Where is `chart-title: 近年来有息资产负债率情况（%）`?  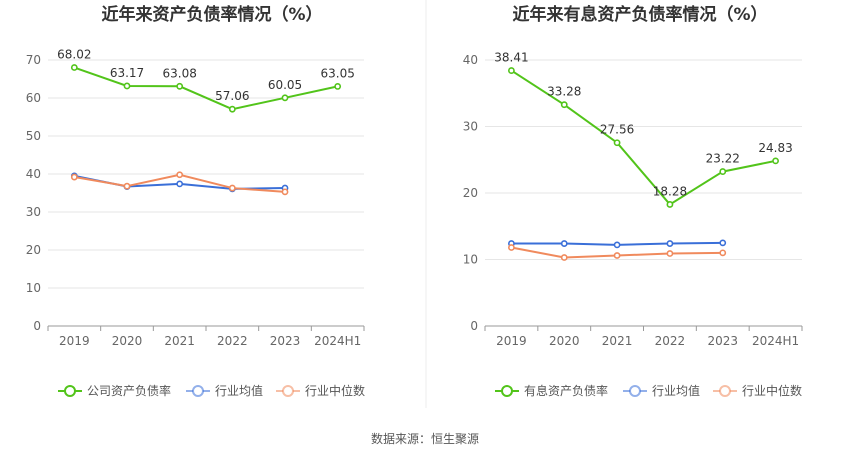
chart-title: 近年来有息资产负债率情况（%） is located at coordinates (639, 14).